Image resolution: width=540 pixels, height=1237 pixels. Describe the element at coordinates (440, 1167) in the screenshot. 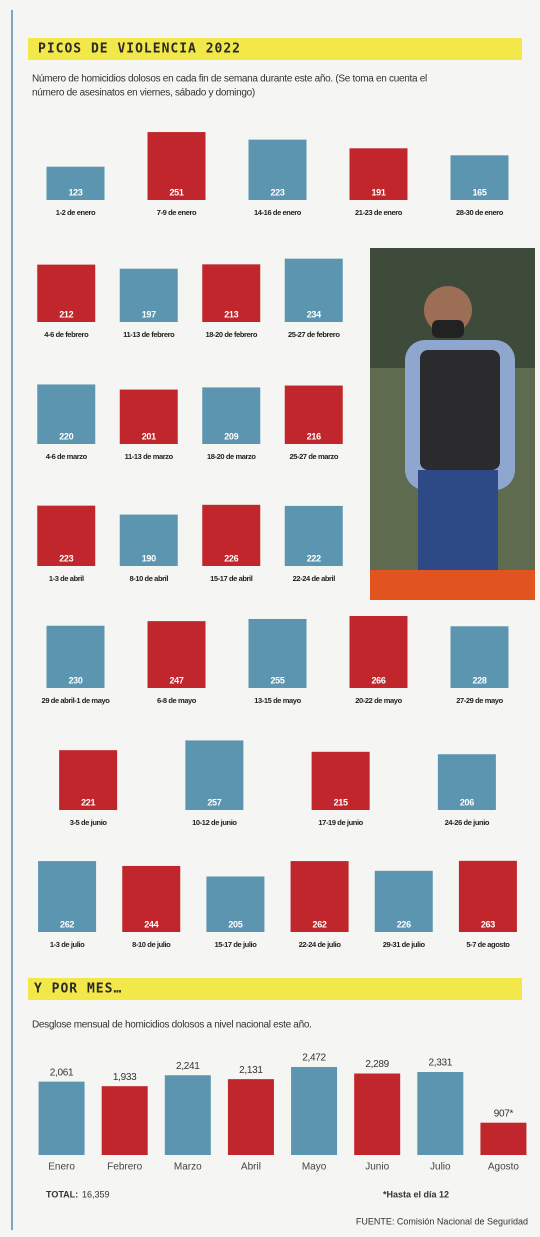

I see `x-tick-label: Julio` at that location.